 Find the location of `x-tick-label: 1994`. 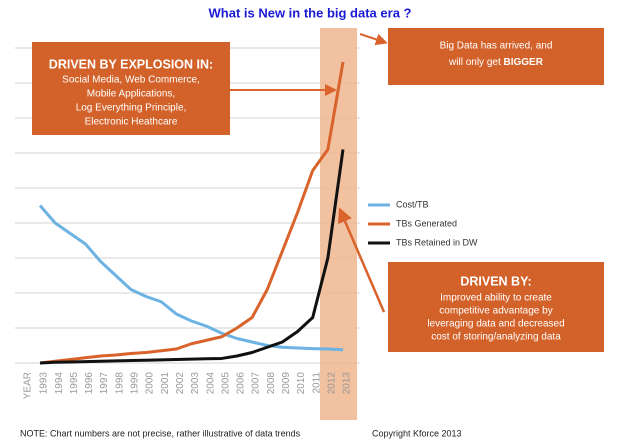

x-tick-label: 1994 is located at coordinates (59, 383).